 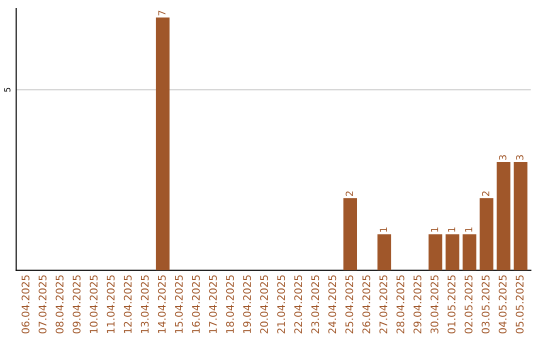 What do you see at coordinates (76, 304) in the screenshot?
I see `x-tick-label: 09.04.2025` at bounding box center [76, 304].